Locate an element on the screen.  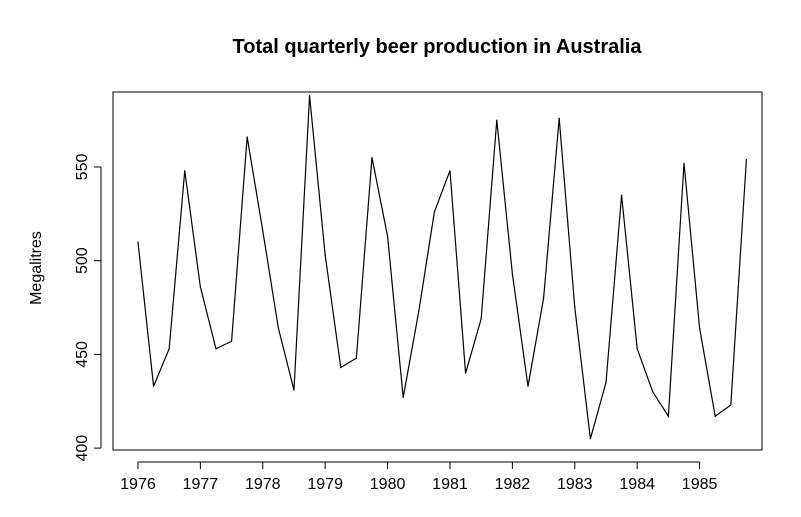
y-tick-label: 500 is located at coordinates (82, 260).